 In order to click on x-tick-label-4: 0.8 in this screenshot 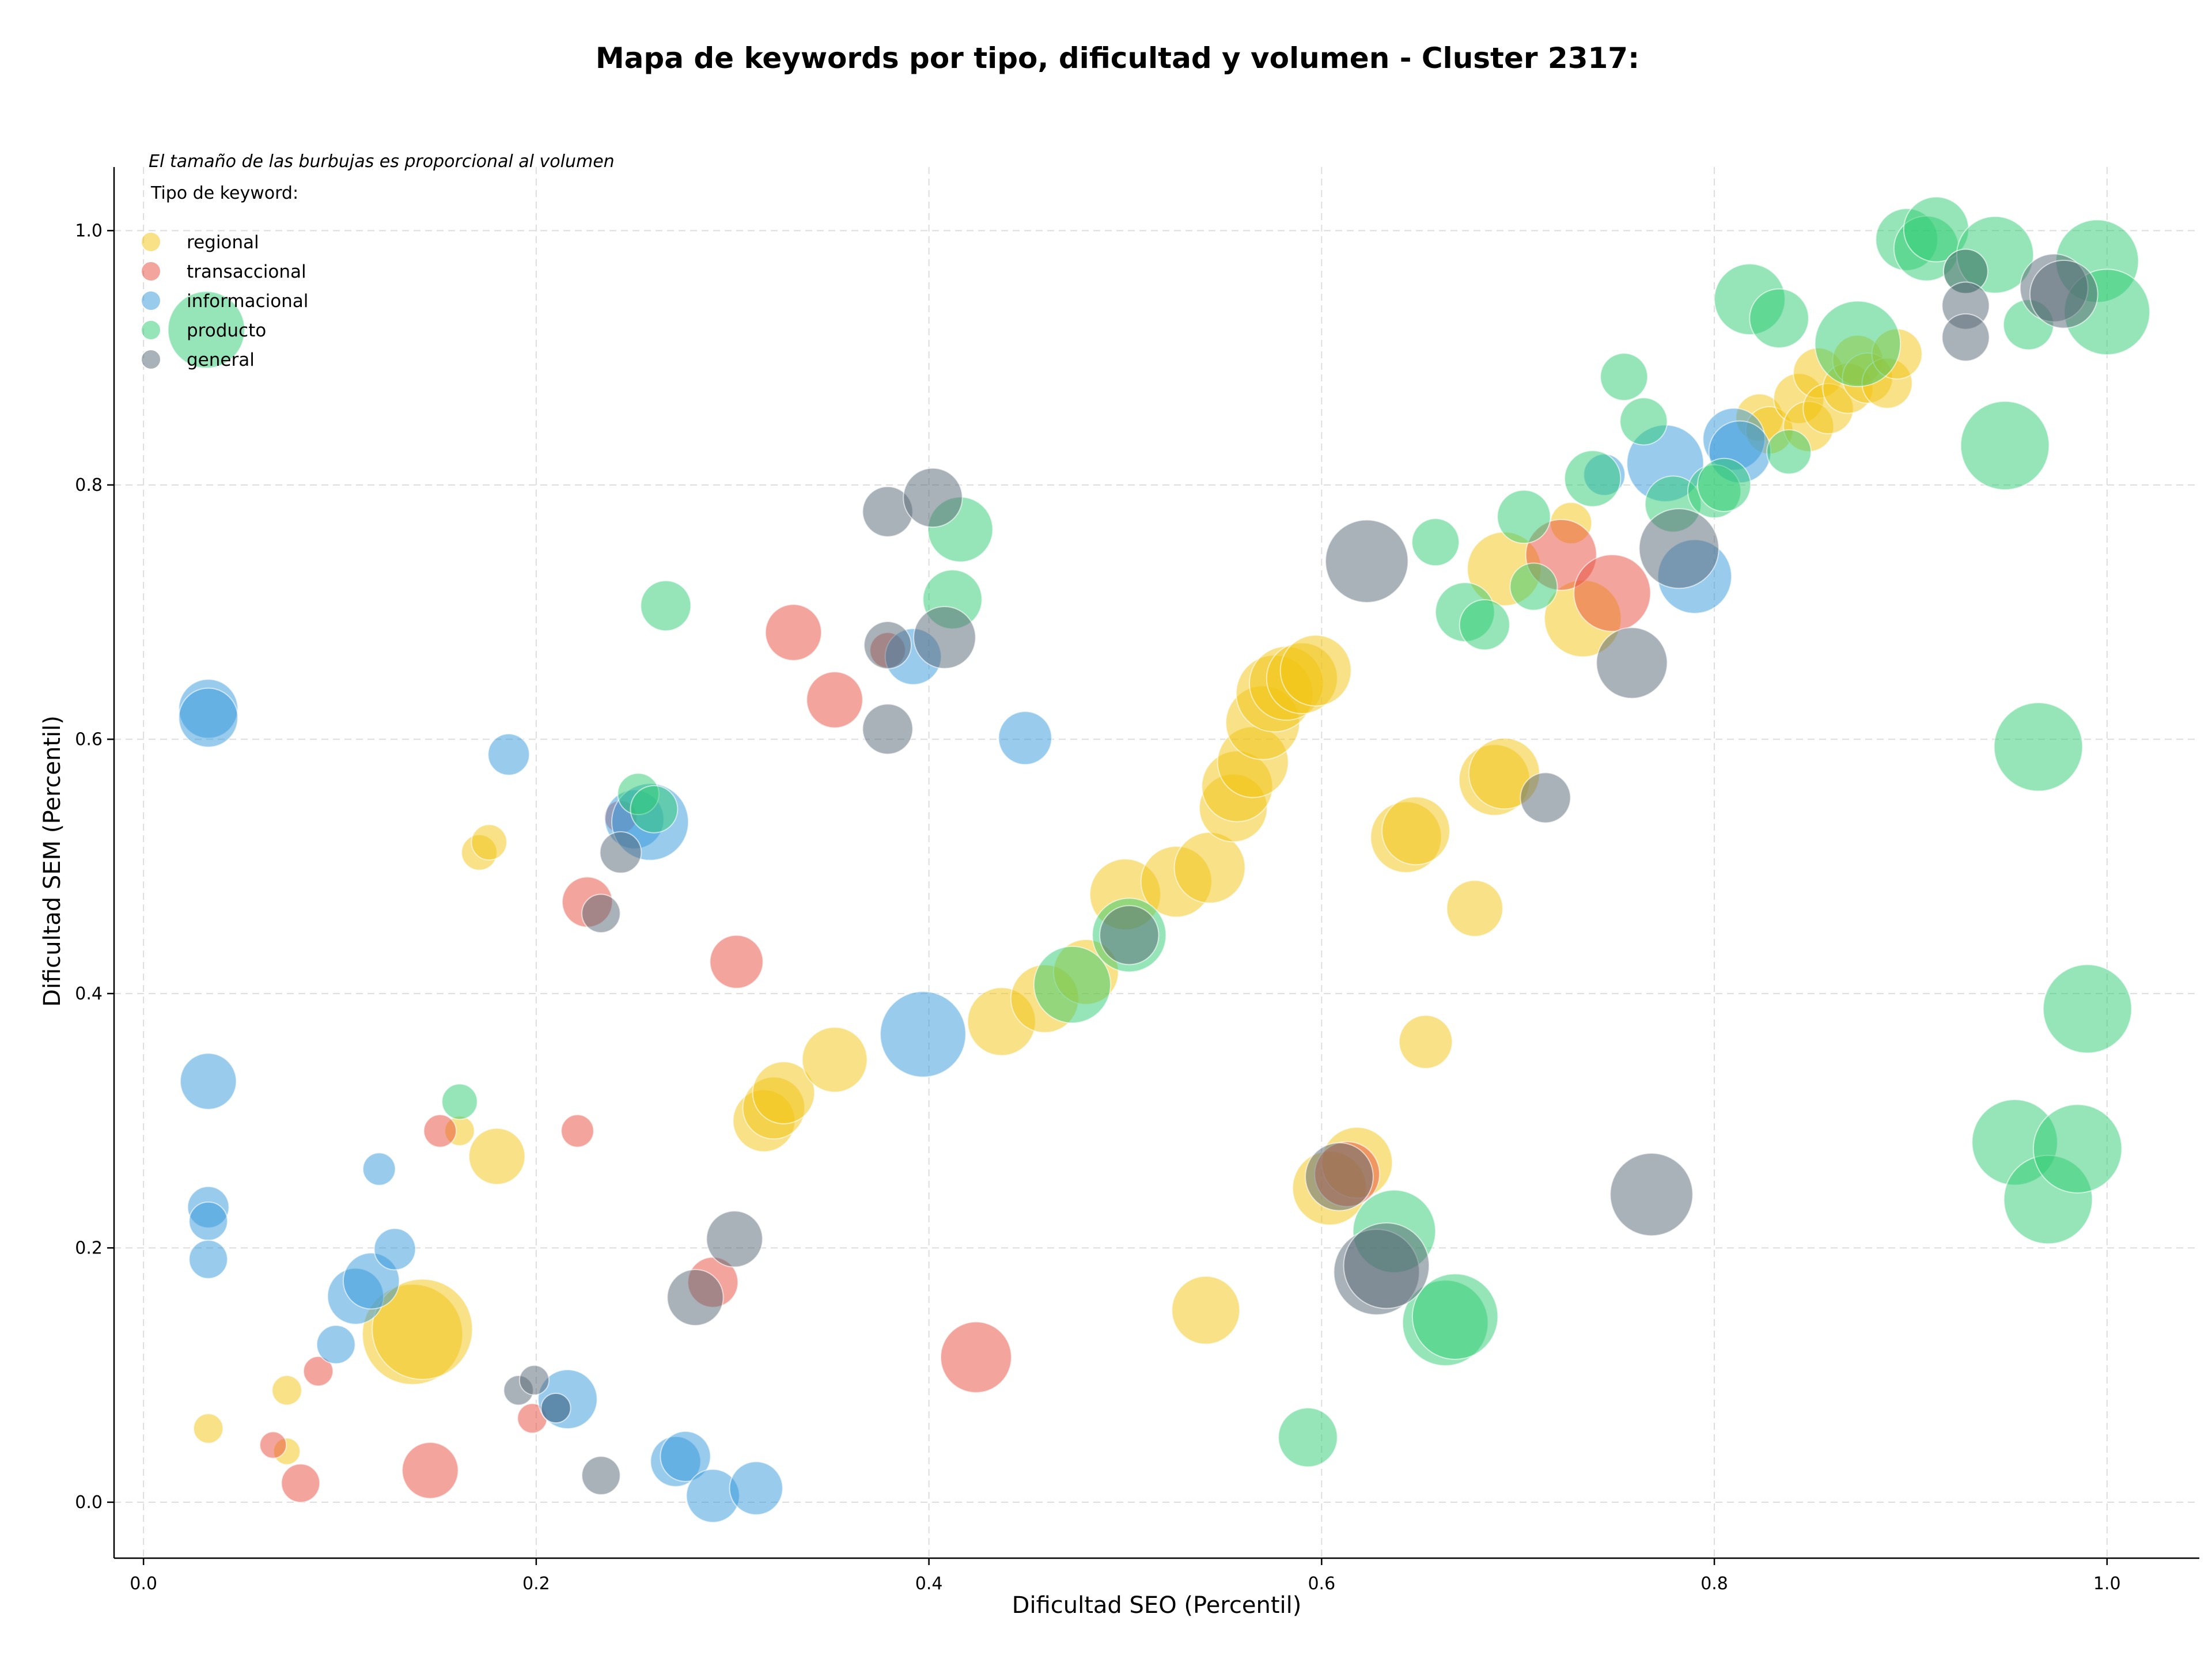, I will do `click(1714, 1584)`.